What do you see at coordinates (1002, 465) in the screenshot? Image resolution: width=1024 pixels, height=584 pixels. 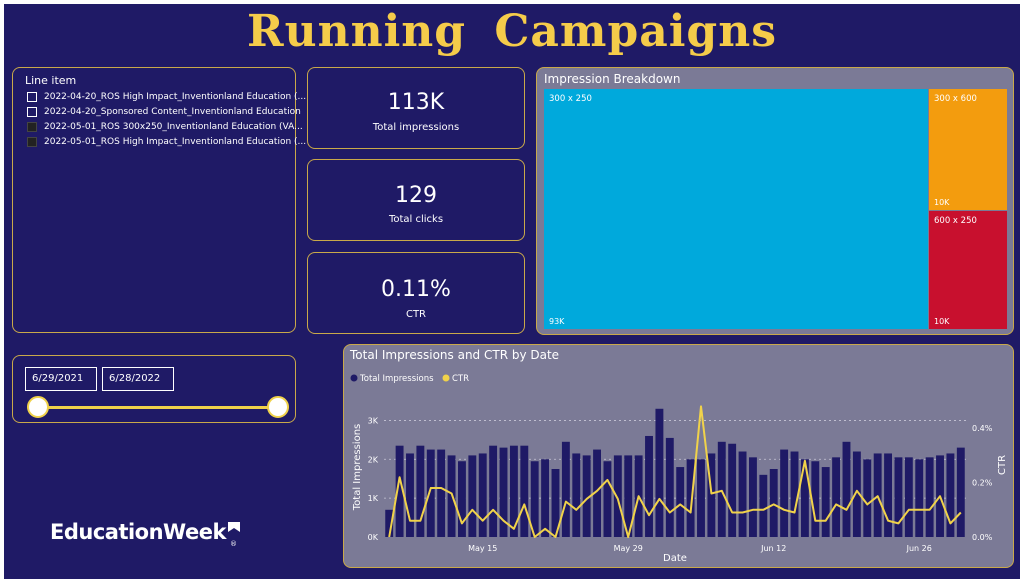 I see `y2-axis-title: CTR` at bounding box center [1002, 465].